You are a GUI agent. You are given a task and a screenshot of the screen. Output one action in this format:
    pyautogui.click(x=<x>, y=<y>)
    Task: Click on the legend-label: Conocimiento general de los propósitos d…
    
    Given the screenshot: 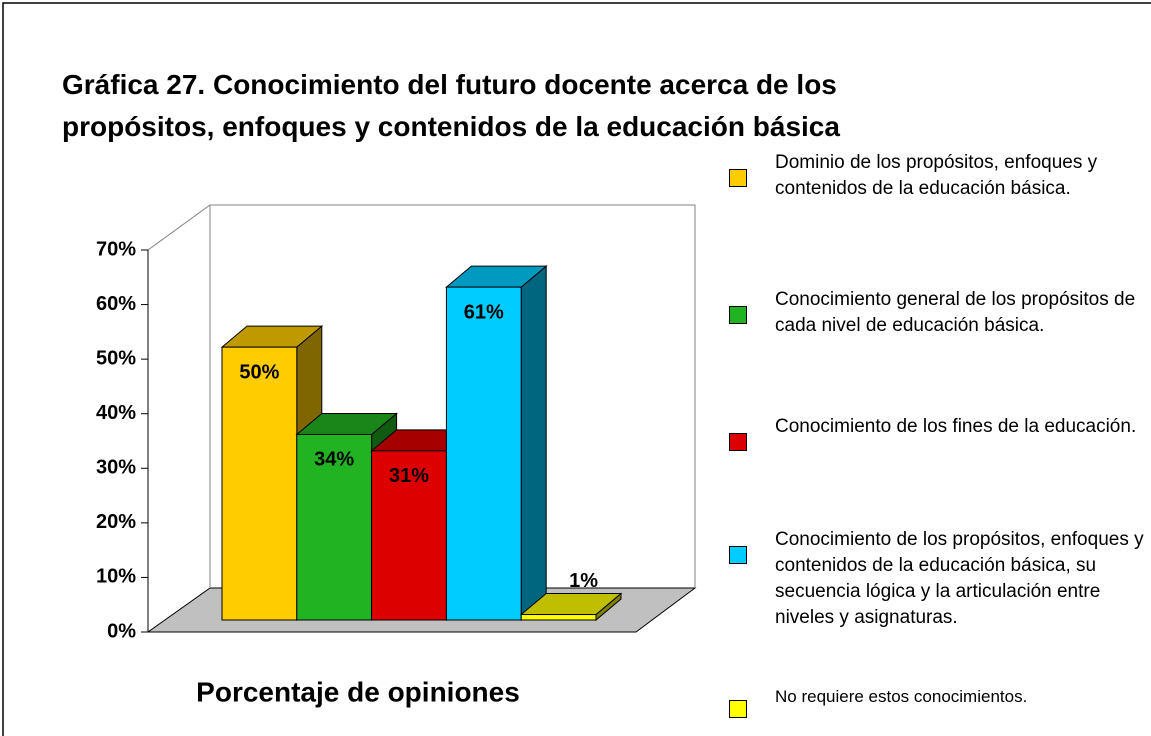 What is the action you would take?
    pyautogui.click(x=955, y=312)
    